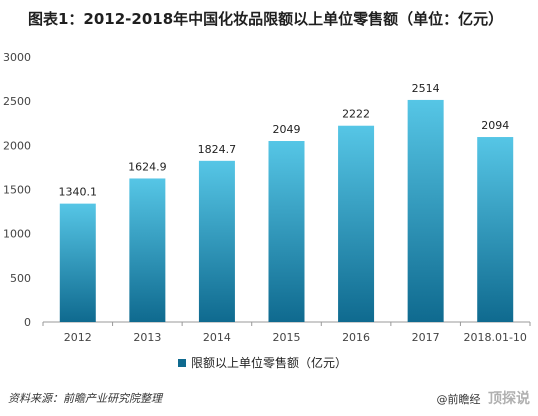 Image resolution: width=538 pixels, height=416 pixels. Describe the element at coordinates (85, 398) in the screenshot. I see `source-note: 资料来源：前瞻产业研究院整理` at that location.